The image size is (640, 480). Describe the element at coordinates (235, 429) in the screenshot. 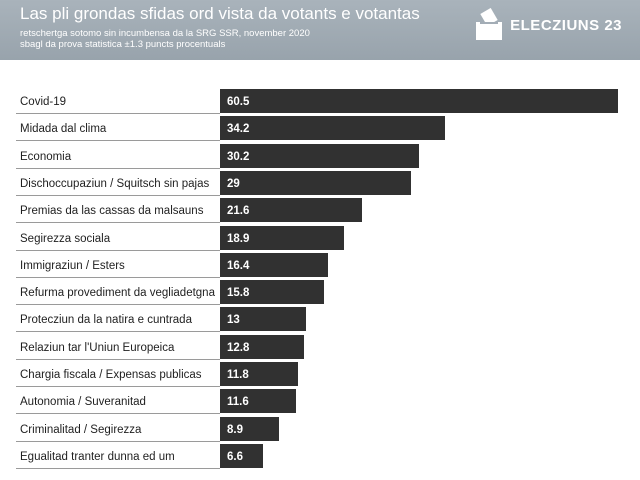

I see `bar-value-label: 8.9` at that location.